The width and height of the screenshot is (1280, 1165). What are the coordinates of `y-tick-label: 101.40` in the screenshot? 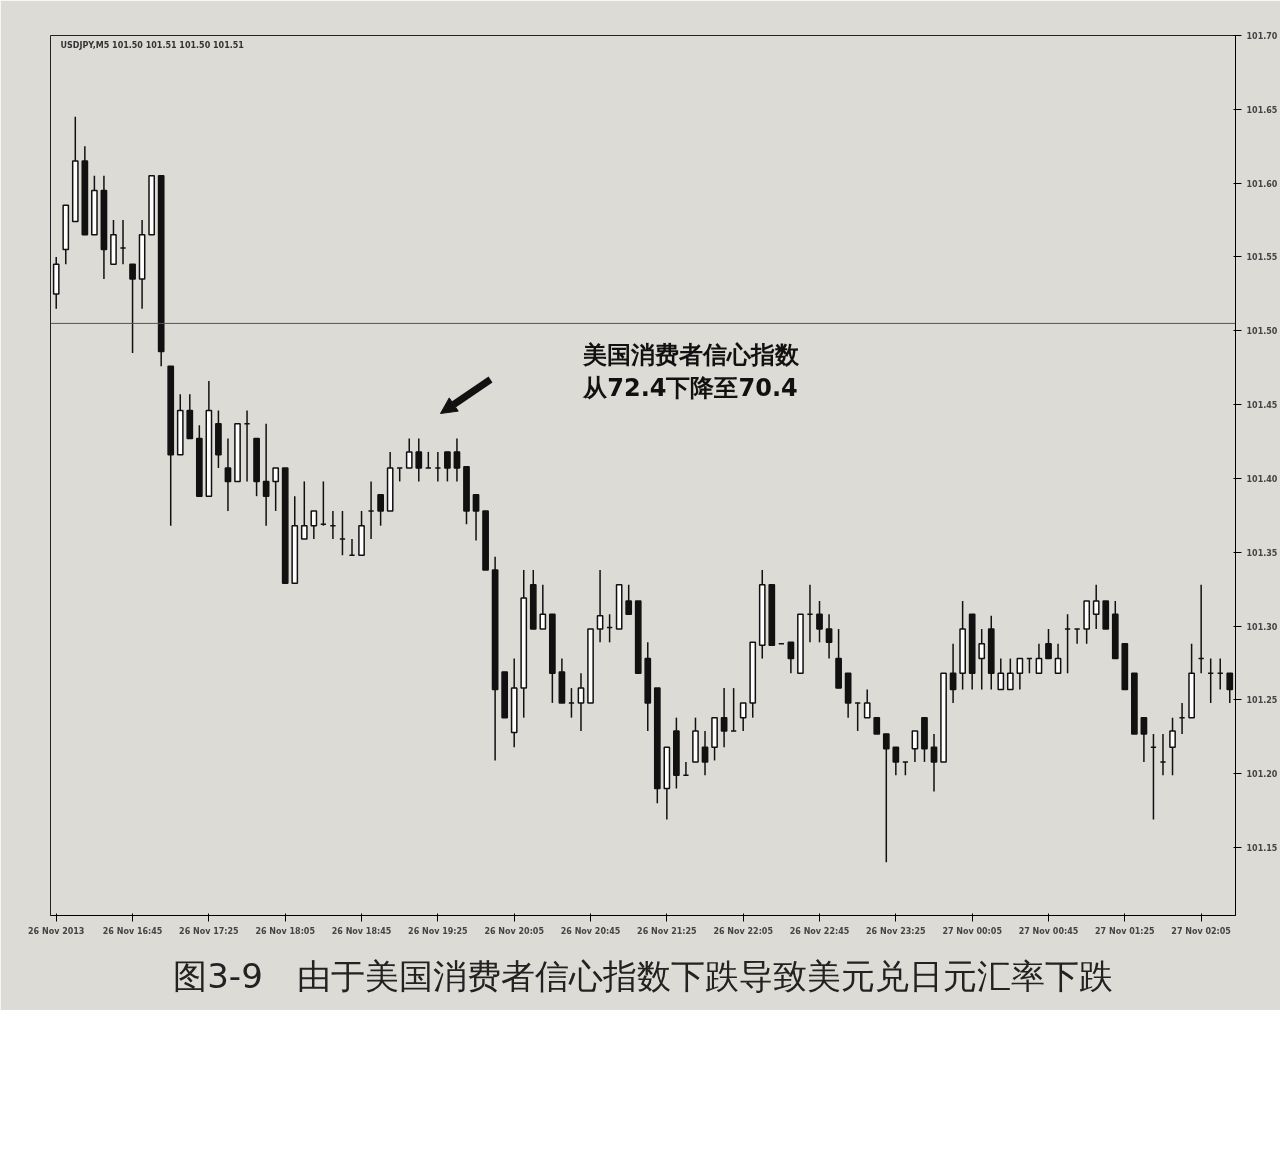 It's located at (1262, 479).